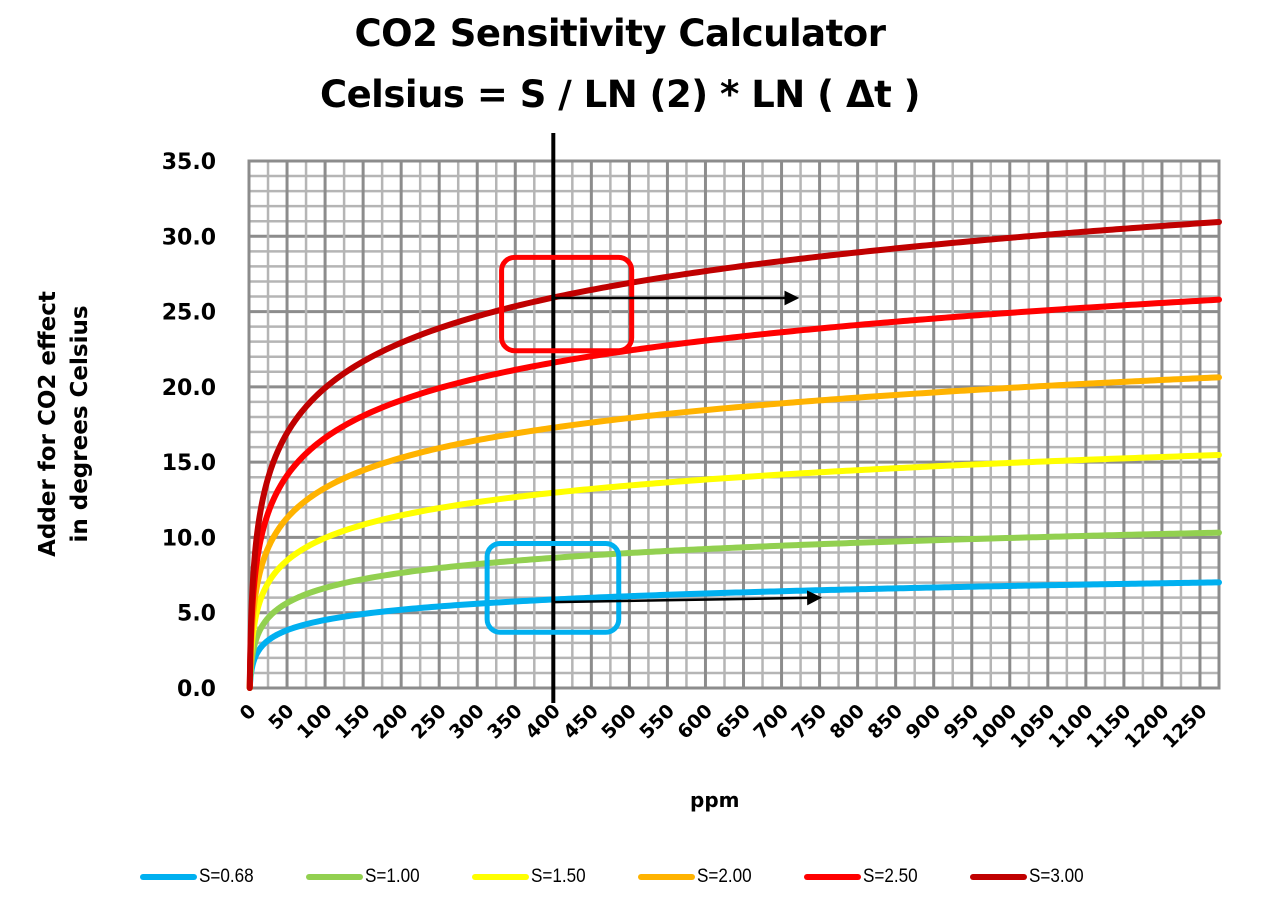 This screenshot has height=914, width=1270. What do you see at coordinates (810, 722) in the screenshot?
I see `x-tick-label: 750` at bounding box center [810, 722].